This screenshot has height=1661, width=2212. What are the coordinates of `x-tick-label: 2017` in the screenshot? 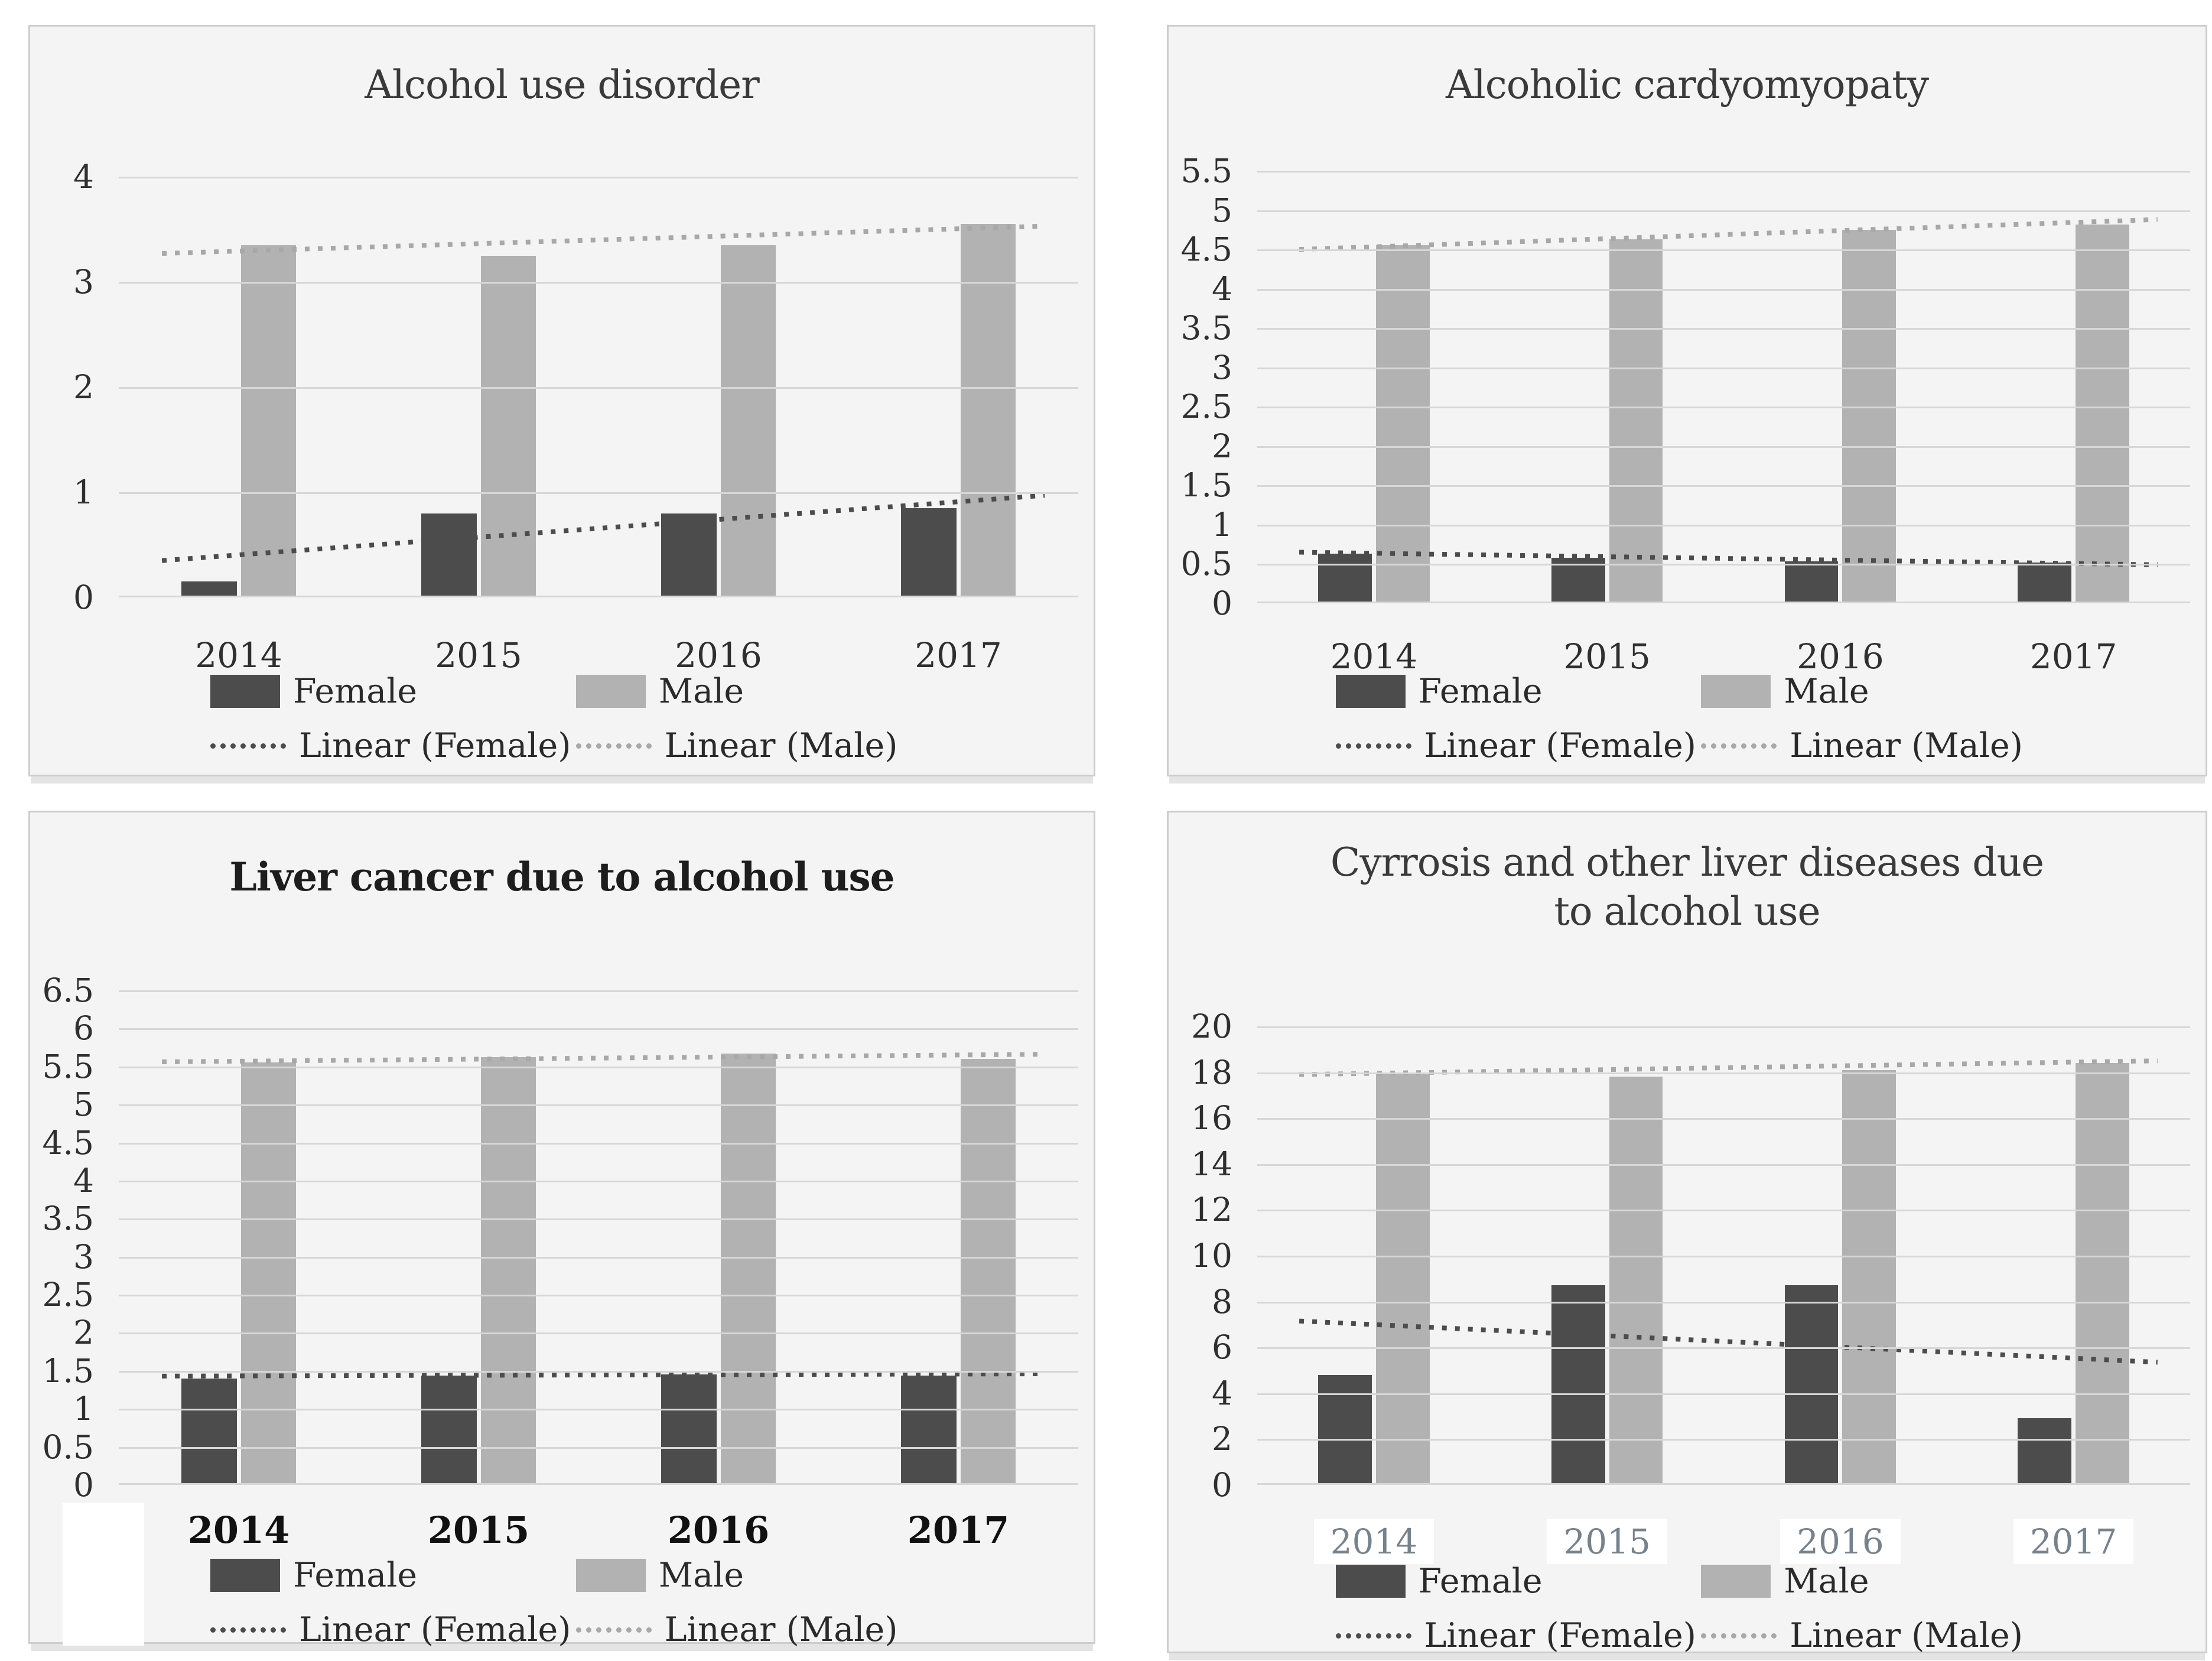 It's located at (2073, 656).